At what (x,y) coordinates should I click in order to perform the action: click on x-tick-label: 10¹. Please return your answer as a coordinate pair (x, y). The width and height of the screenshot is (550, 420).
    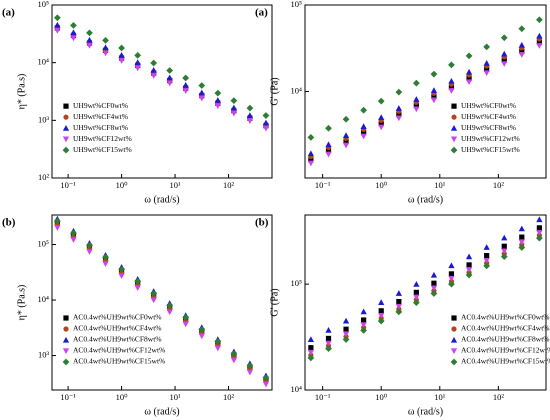
    Looking at the image, I should click on (440, 185).